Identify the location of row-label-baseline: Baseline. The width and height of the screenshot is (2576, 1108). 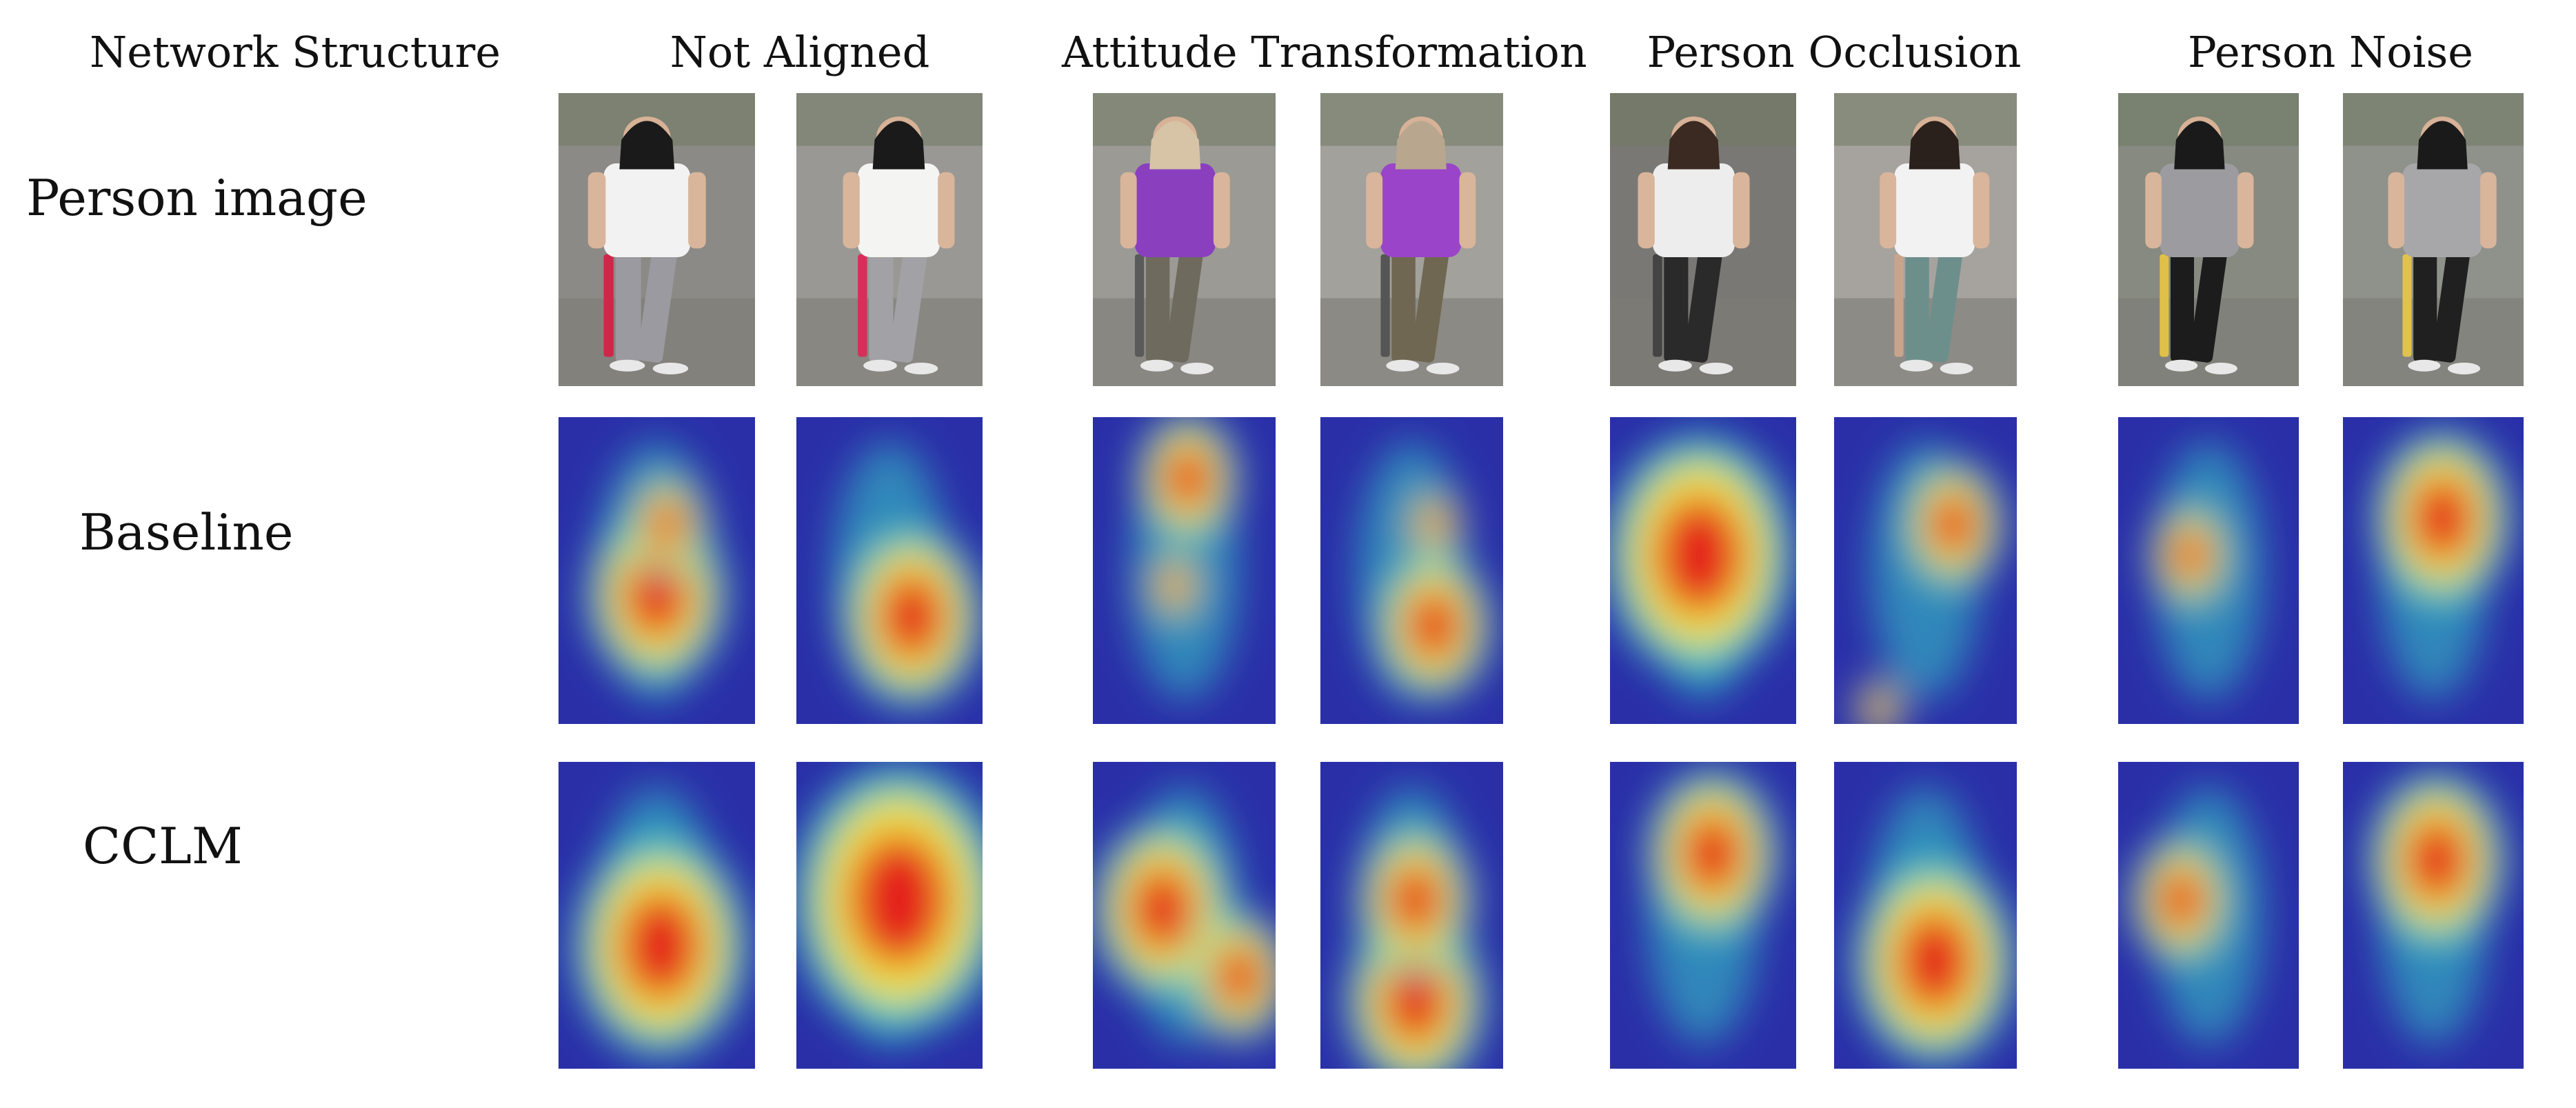
(186, 532).